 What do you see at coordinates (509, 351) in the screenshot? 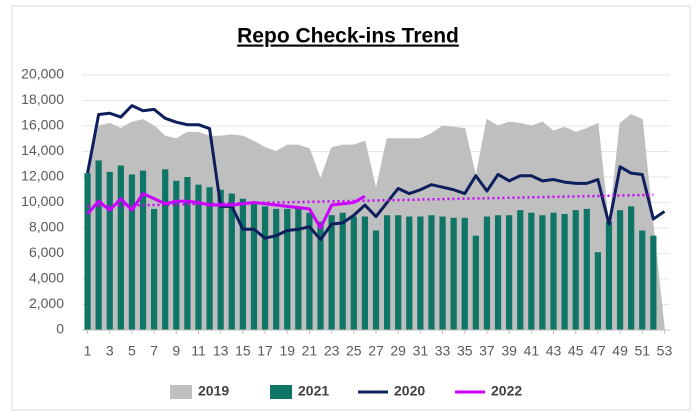
I see `x-tick-label: 39` at bounding box center [509, 351].